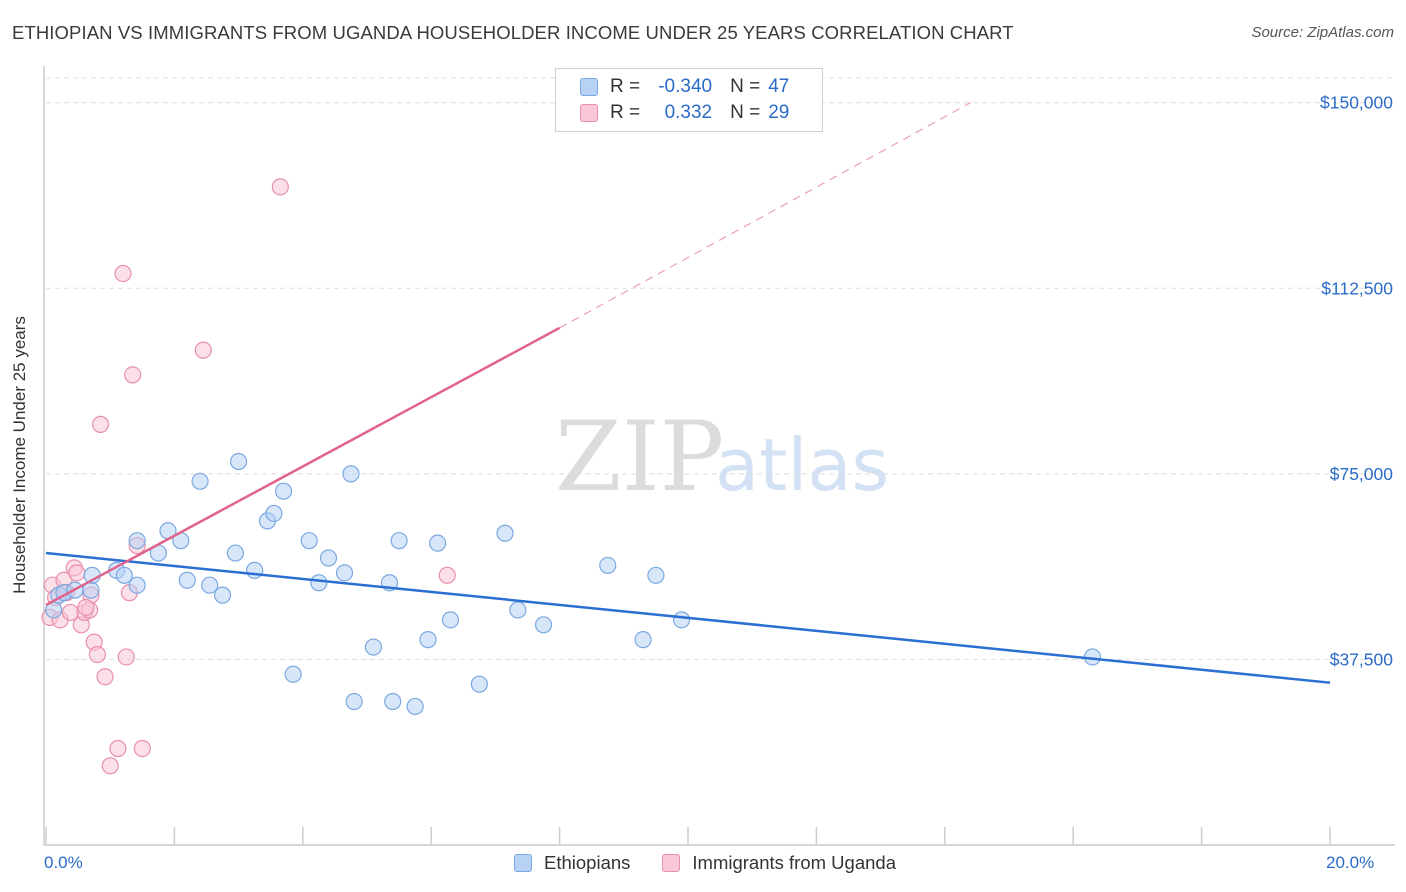 The image size is (1406, 892). I want to click on y-axis-label: Householder Income Under 25 years, so click(19, 455).